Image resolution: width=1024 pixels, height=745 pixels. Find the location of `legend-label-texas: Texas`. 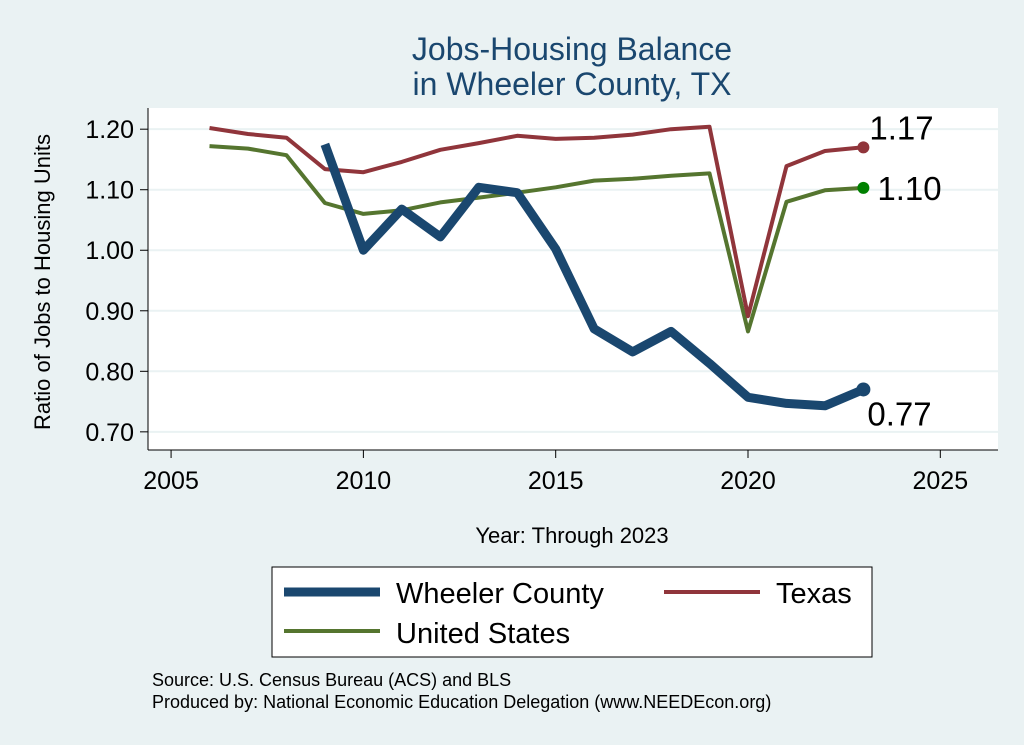

legend-label-texas: Texas is located at coordinates (814, 594).